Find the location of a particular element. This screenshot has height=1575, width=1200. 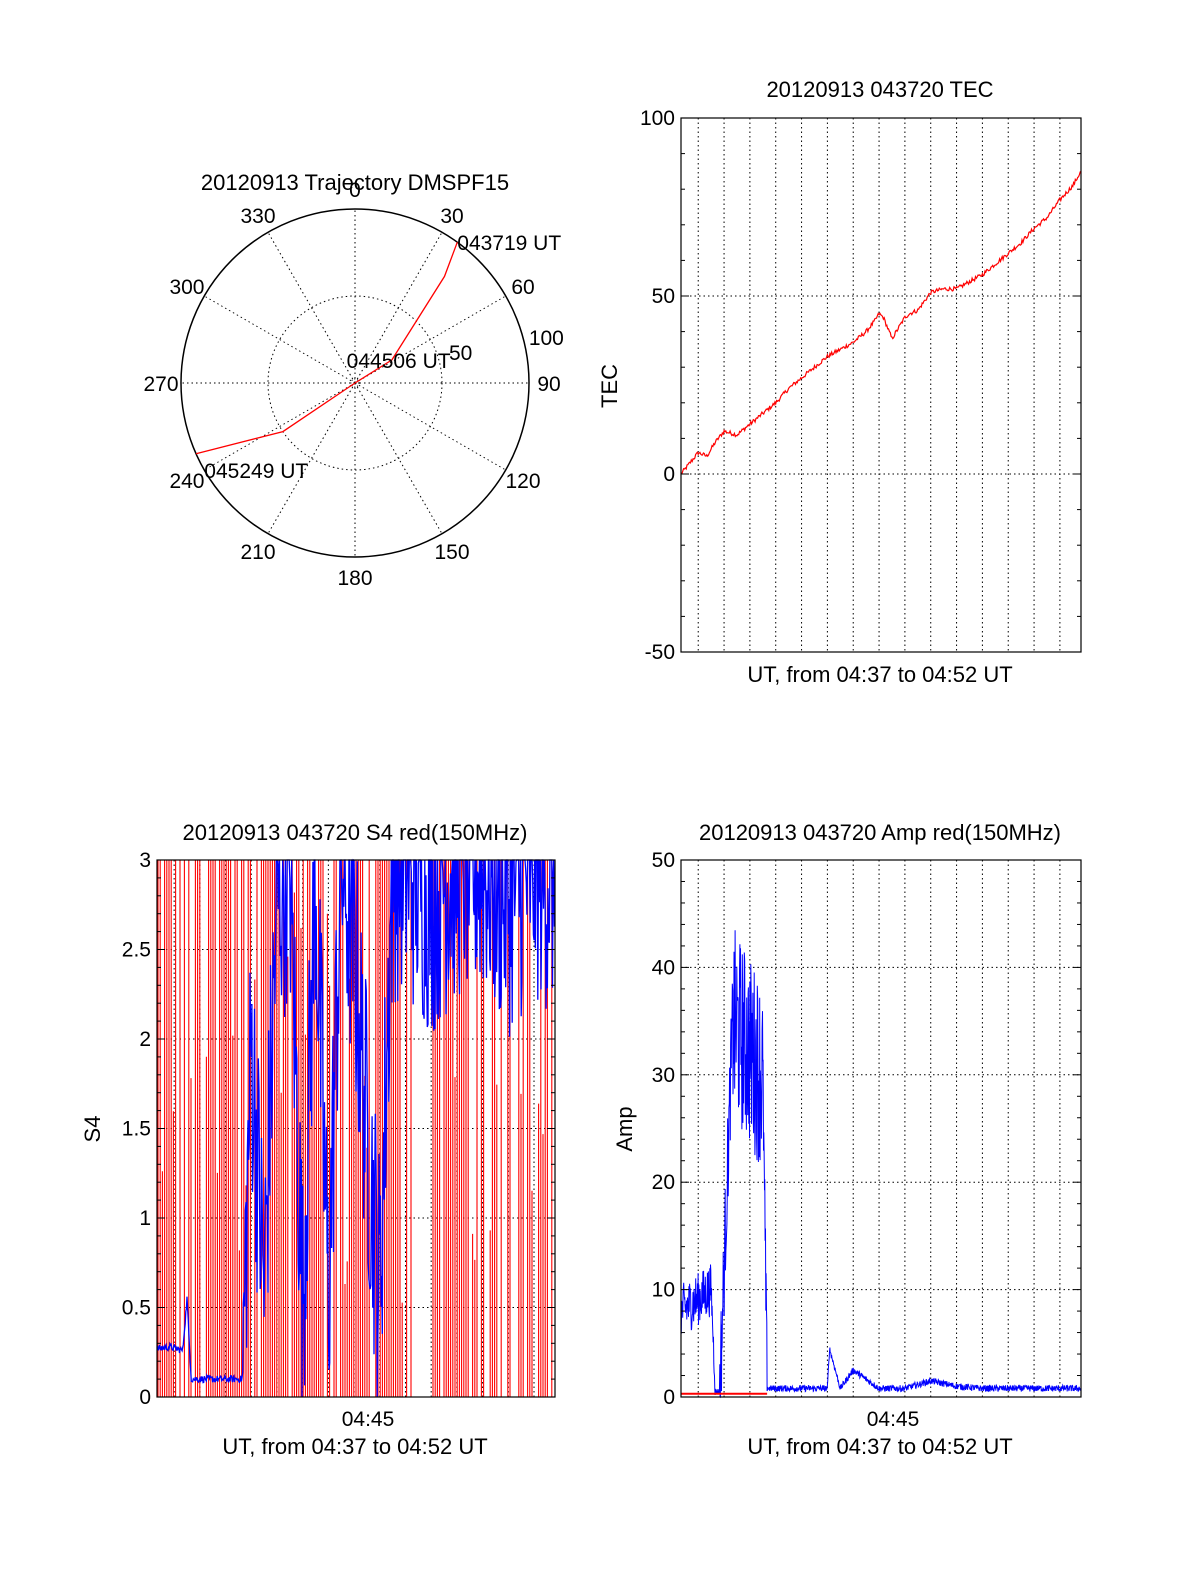

y-tick-label: 2 is located at coordinates (145, 1039).